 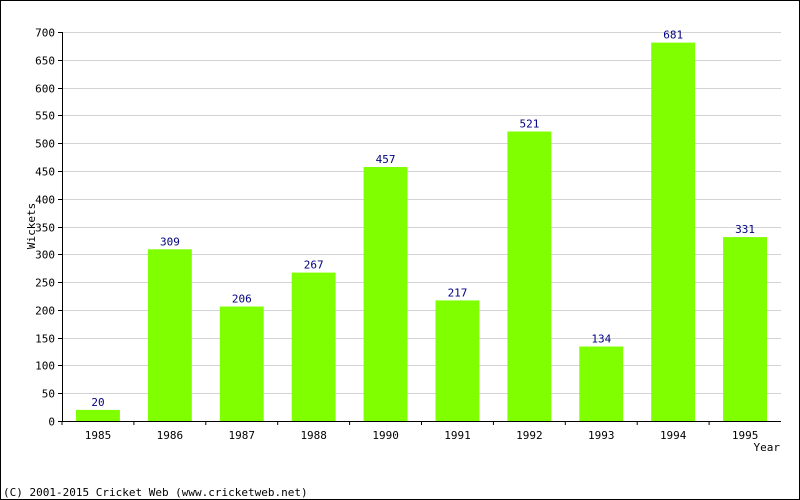 I want to click on y-tick-label: 500, so click(x=45, y=144).